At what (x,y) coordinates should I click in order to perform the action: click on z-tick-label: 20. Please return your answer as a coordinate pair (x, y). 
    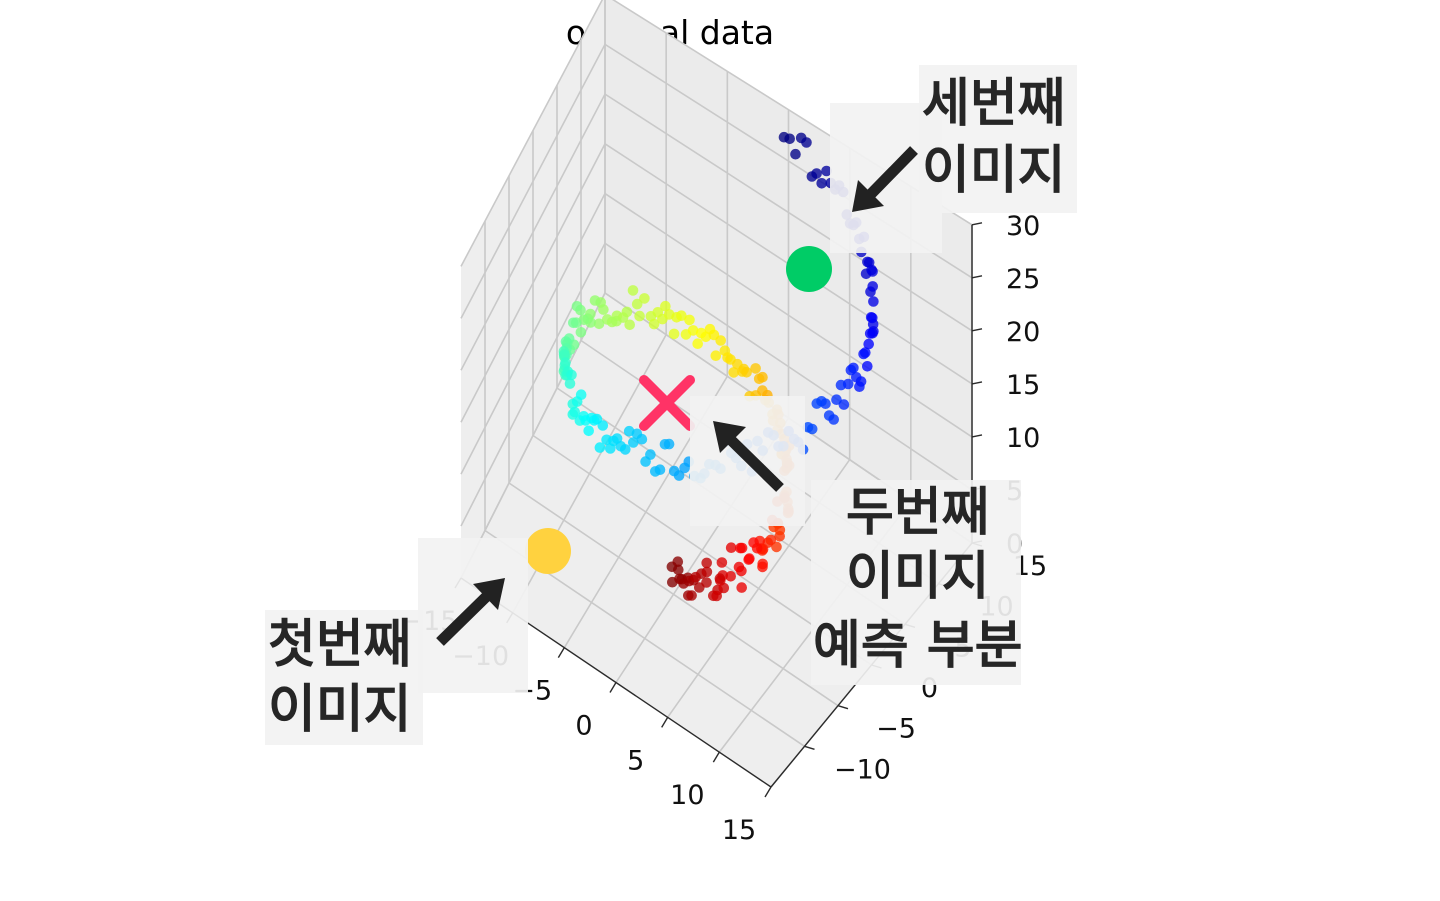
    Looking at the image, I should click on (1023, 332).